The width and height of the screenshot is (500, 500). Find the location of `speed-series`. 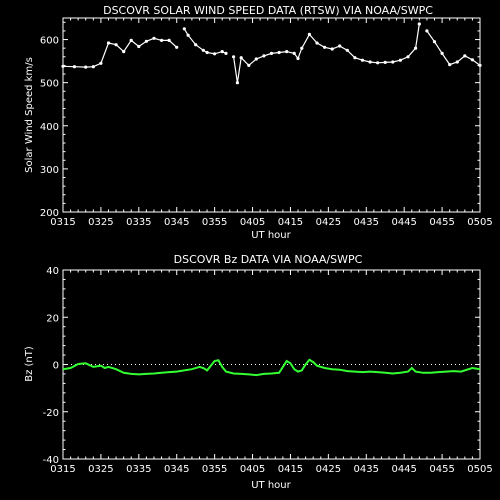

speed-series is located at coordinates (271, 53).